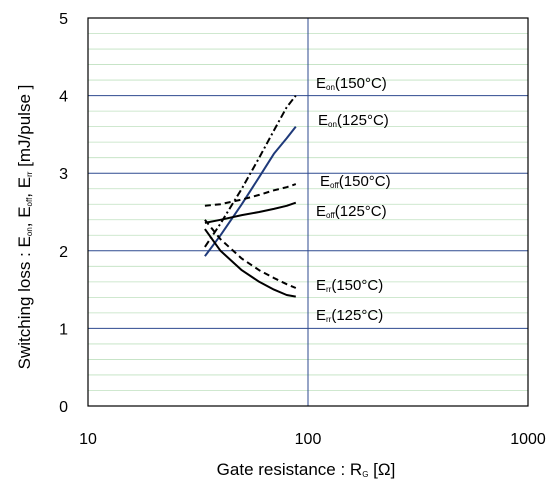 Image resolution: width=557 pixels, height=492 pixels. What do you see at coordinates (63, 252) in the screenshot?
I see `y-tick-label: 2` at bounding box center [63, 252].